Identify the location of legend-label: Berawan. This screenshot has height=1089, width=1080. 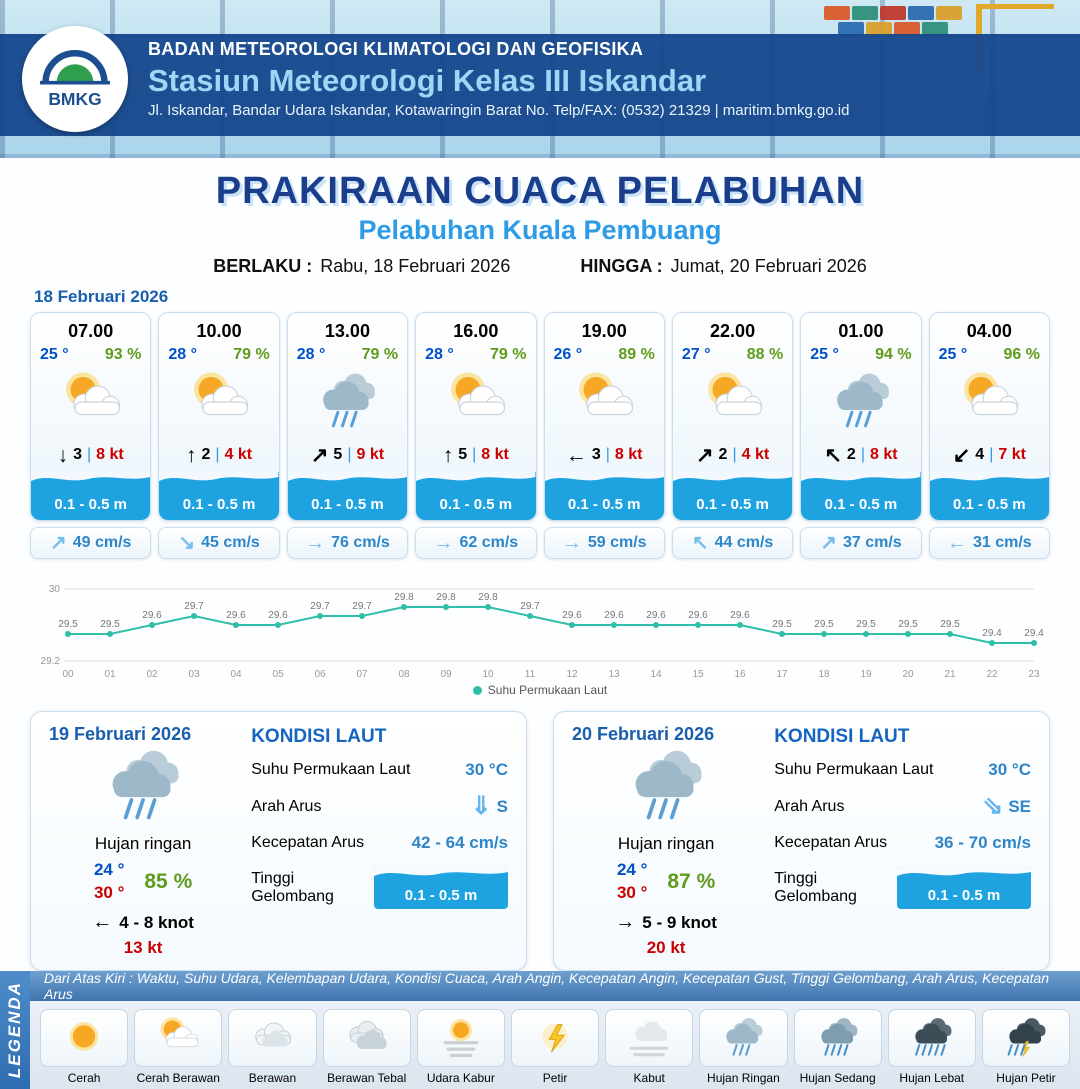
(272, 1078).